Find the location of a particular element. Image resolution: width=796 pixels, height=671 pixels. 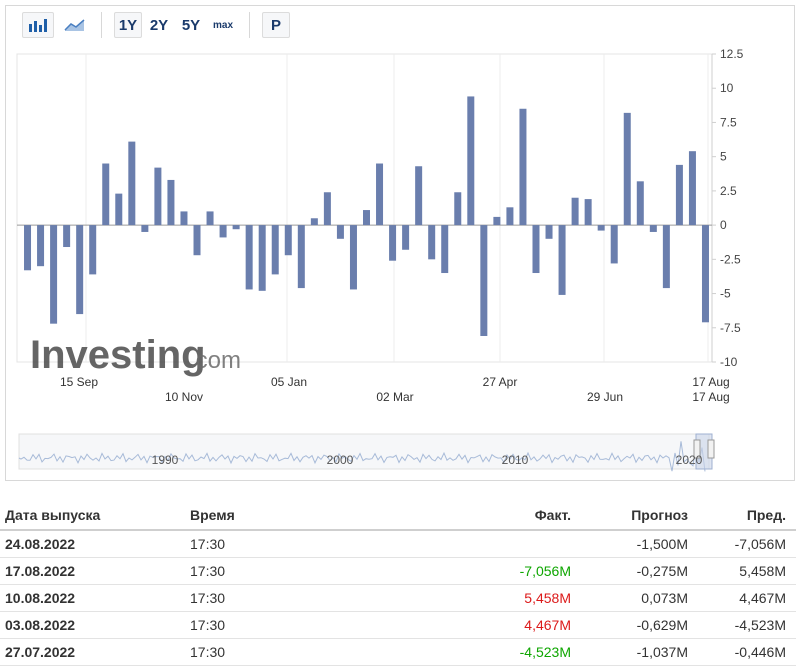

forecast-value: -1,037M is located at coordinates (629, 652).